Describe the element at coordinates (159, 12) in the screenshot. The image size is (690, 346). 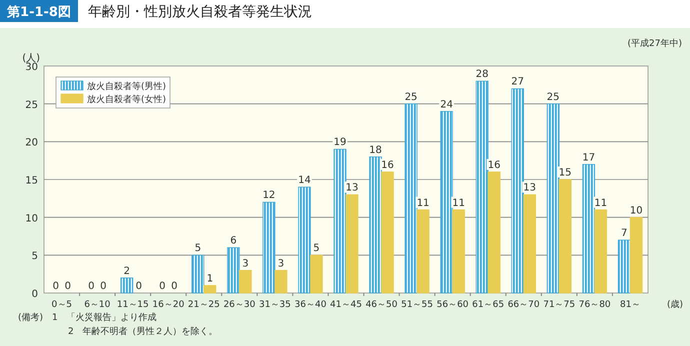
I see `chart-title: 第1-1-8図 年齢別・性別放火自殺者等発生状況` at that location.